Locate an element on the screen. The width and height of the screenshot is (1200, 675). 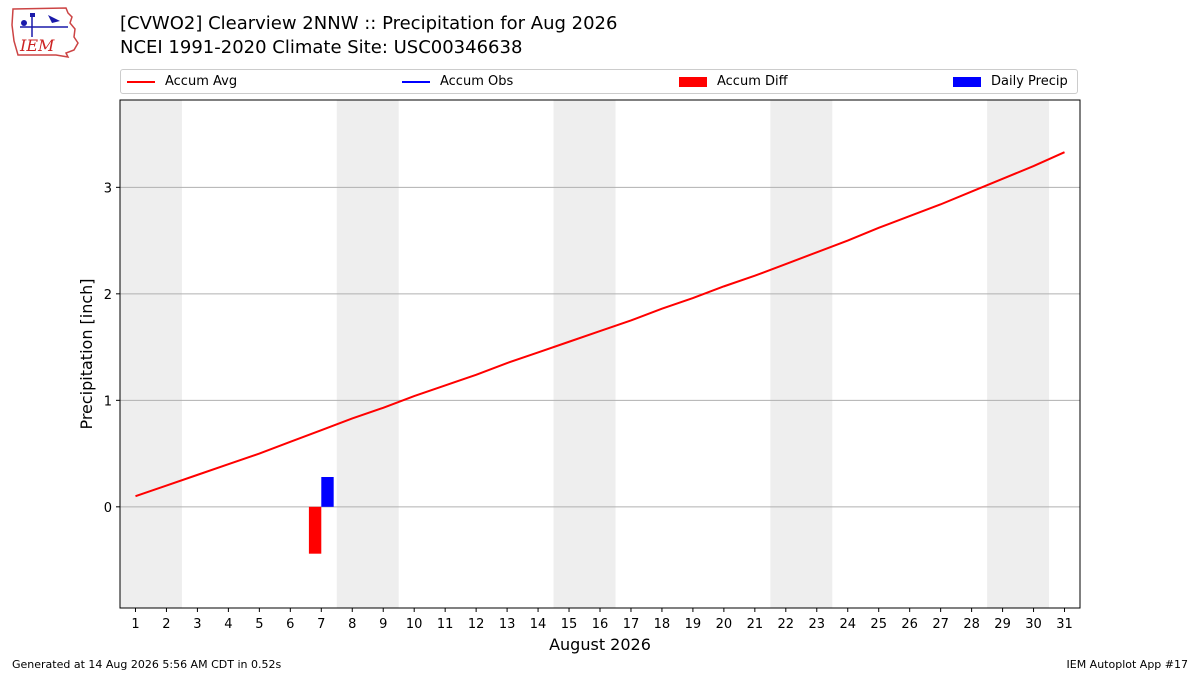
y-tick-label: 1 is located at coordinates (108, 401).